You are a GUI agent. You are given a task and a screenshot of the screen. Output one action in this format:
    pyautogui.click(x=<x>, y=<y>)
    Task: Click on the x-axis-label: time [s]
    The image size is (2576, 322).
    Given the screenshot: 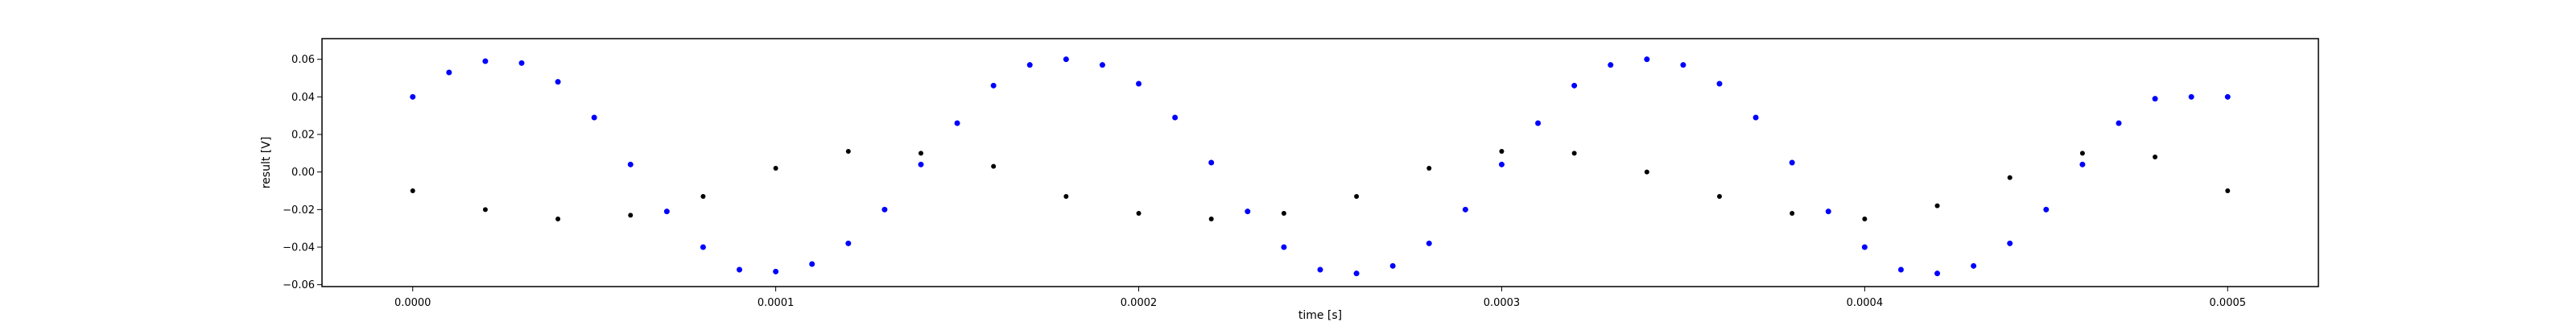 What is the action you would take?
    pyautogui.click(x=1320, y=315)
    